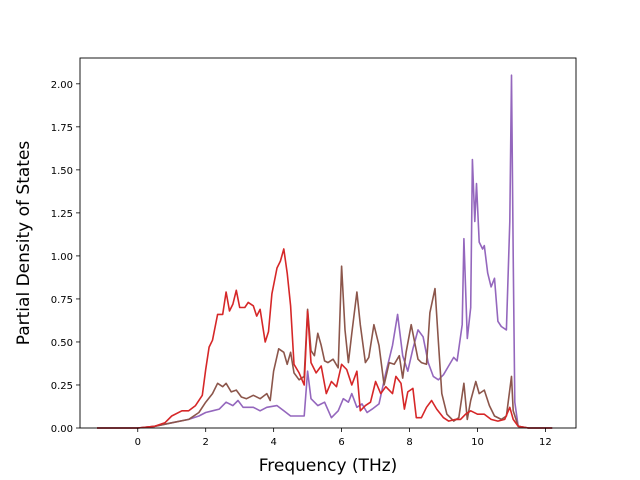 Image resolution: width=640 pixels, height=480 pixels. Describe the element at coordinates (477, 442) in the screenshot. I see `x-tick-label: 10` at that location.